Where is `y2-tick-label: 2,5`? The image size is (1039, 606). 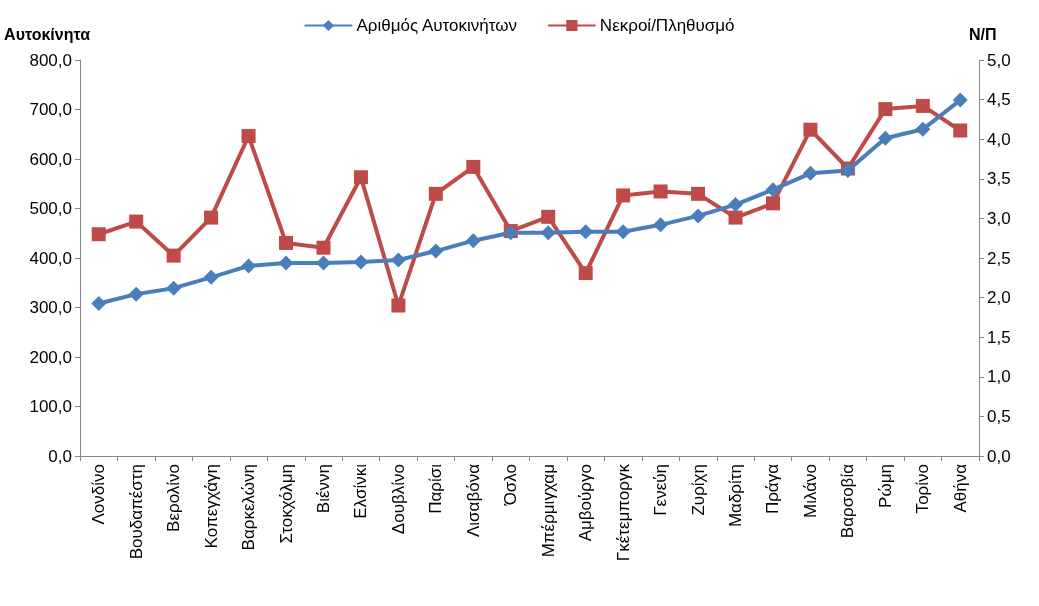
y2-tick-label: 2,5 is located at coordinates (999, 258).